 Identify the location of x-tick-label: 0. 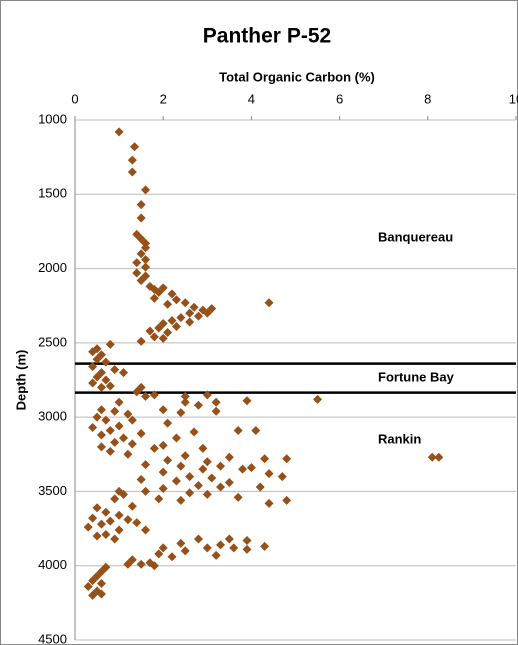
(74, 98).